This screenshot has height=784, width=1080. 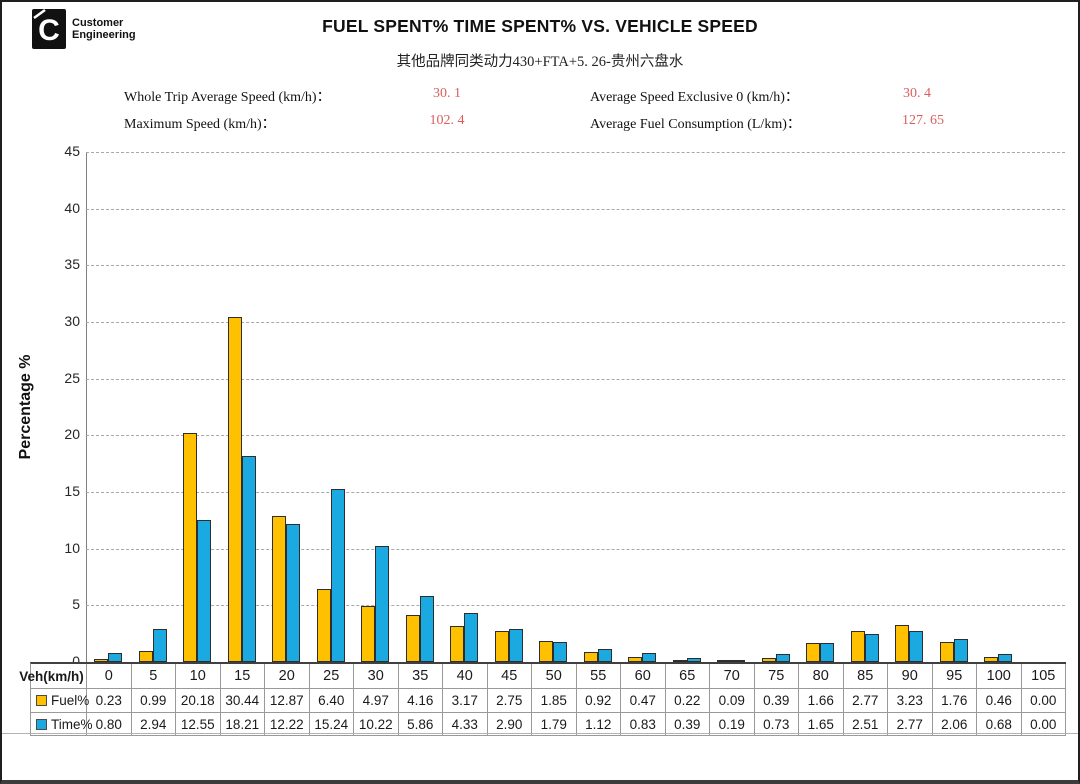 I want to click on value-cell: 5.86, so click(x=420, y=724).